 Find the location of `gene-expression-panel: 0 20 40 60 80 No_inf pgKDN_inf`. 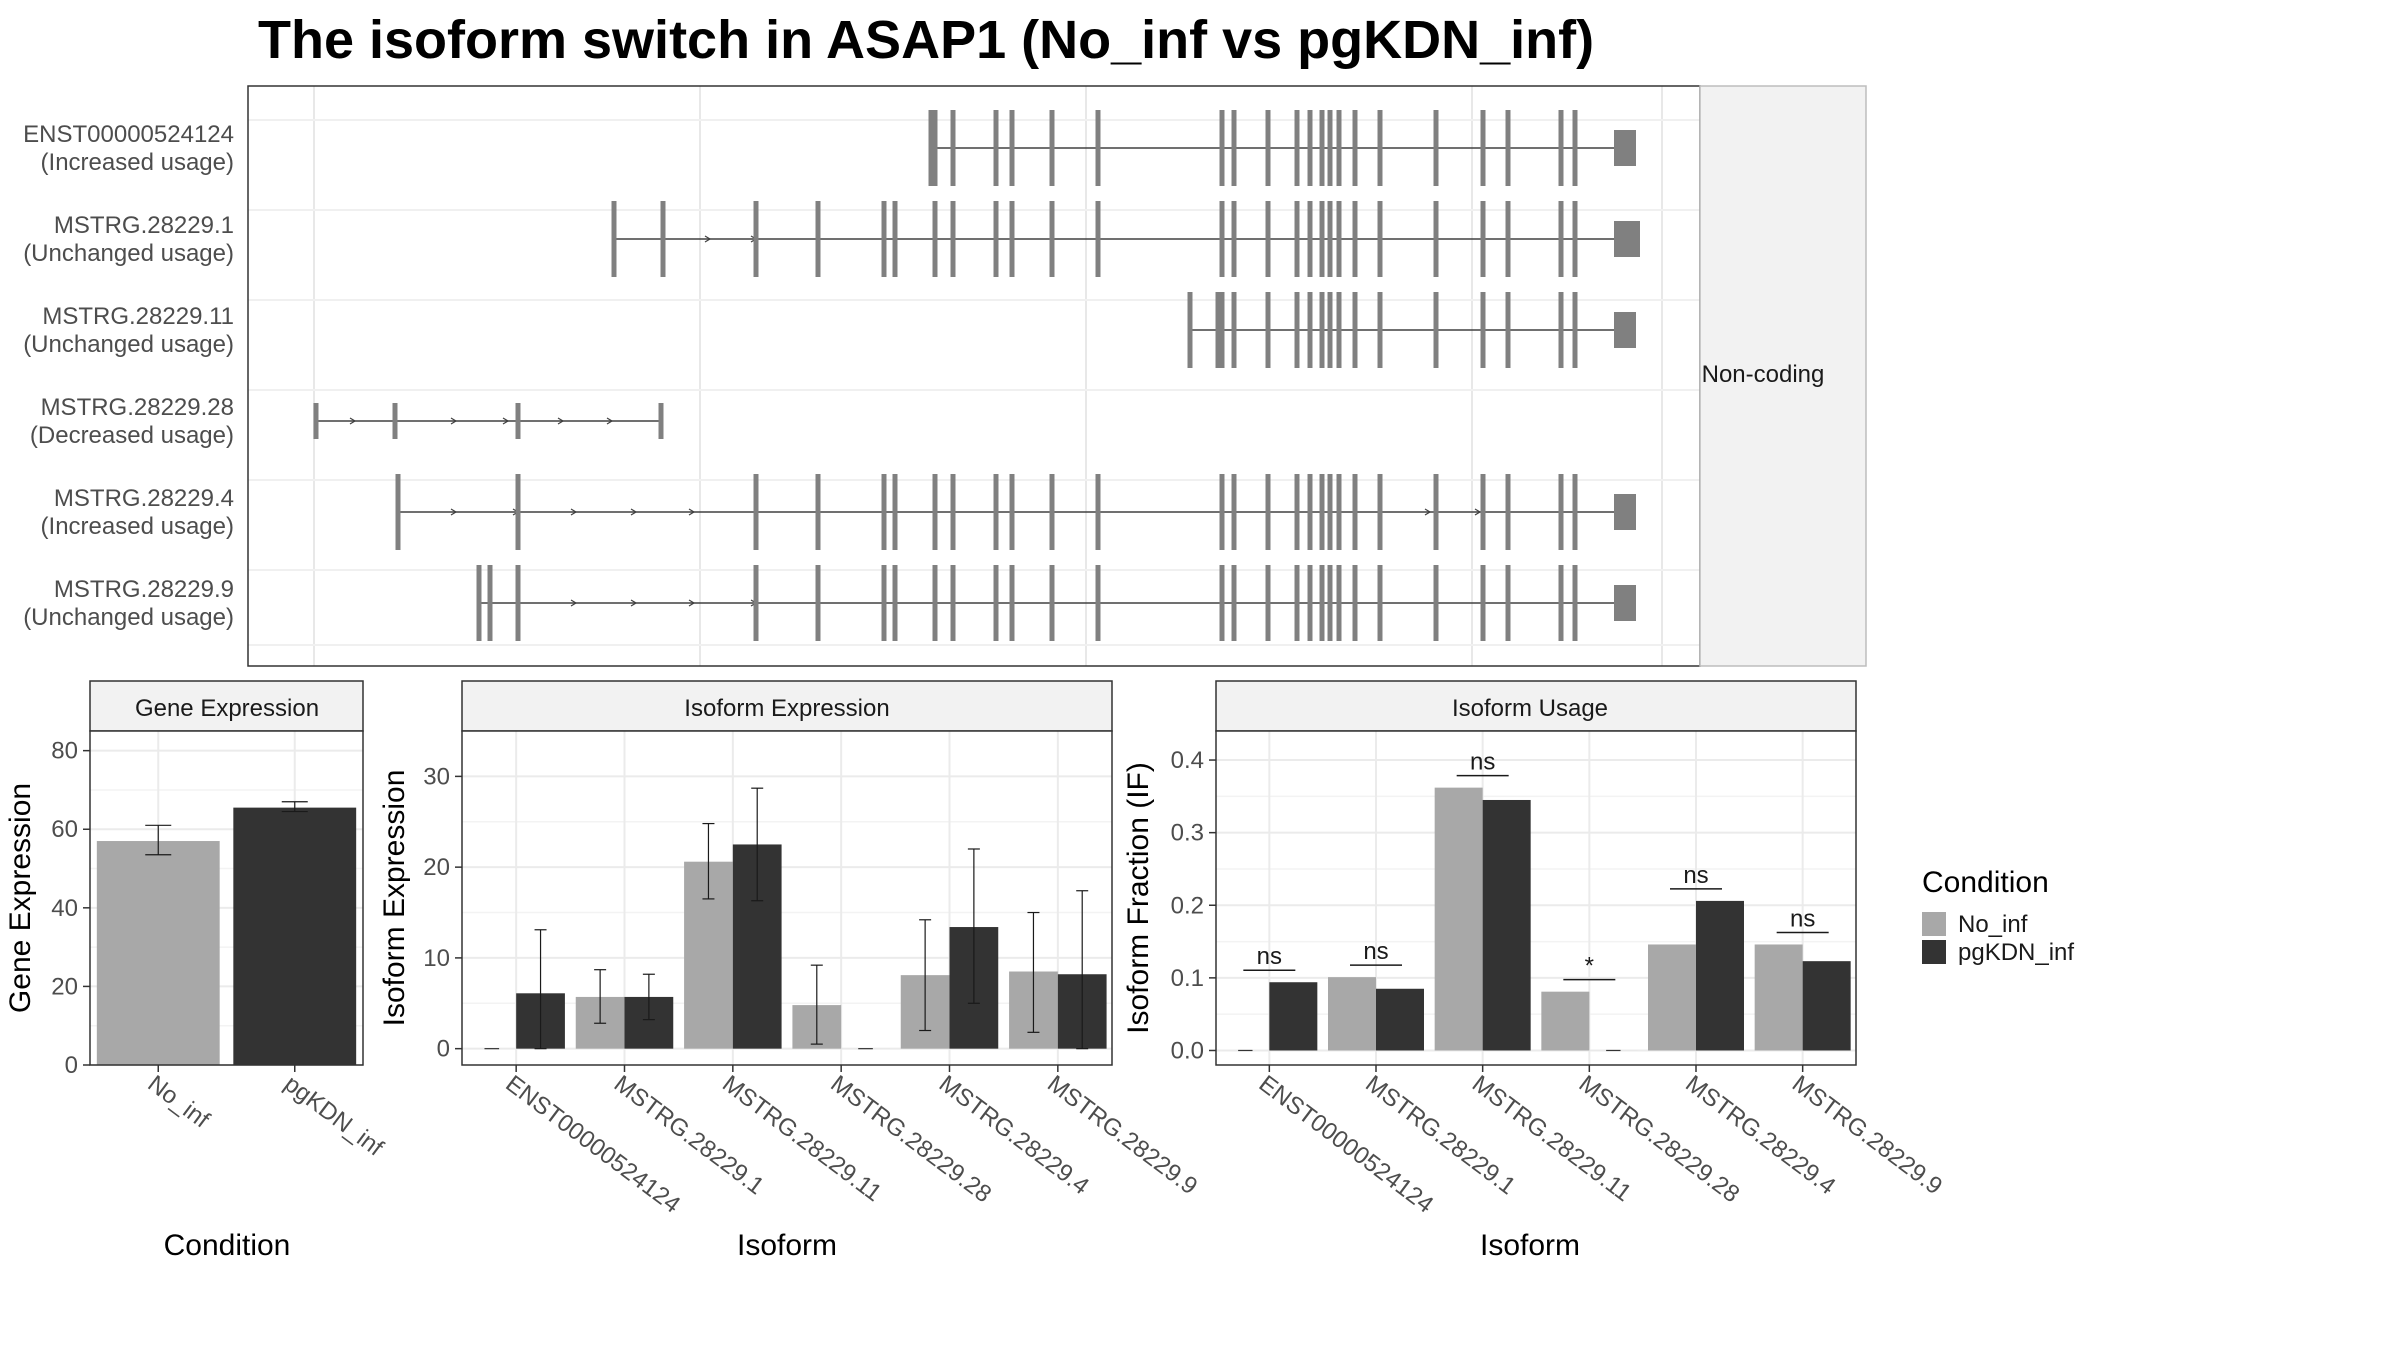

gene-expression-panel: 0 20 40 60 80 No_inf pgKDN_inf is located at coordinates (219, 921).